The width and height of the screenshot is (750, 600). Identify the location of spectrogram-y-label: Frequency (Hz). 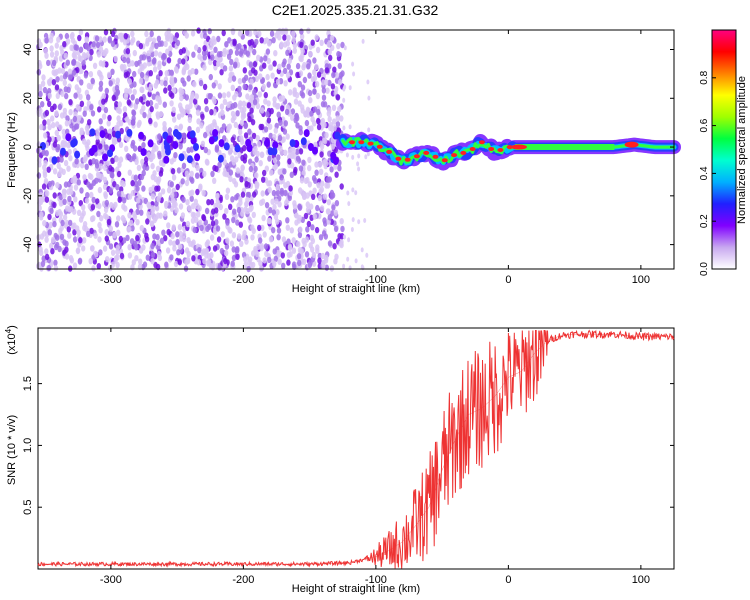
(12, 150).